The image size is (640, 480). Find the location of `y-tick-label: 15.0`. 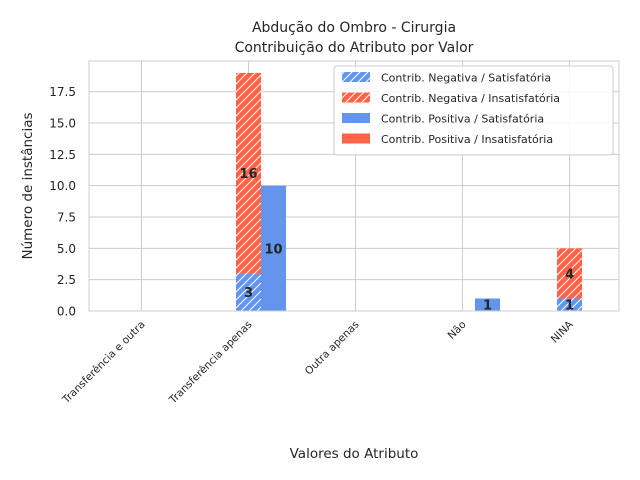

y-tick-label: 15.0 is located at coordinates (62, 124).